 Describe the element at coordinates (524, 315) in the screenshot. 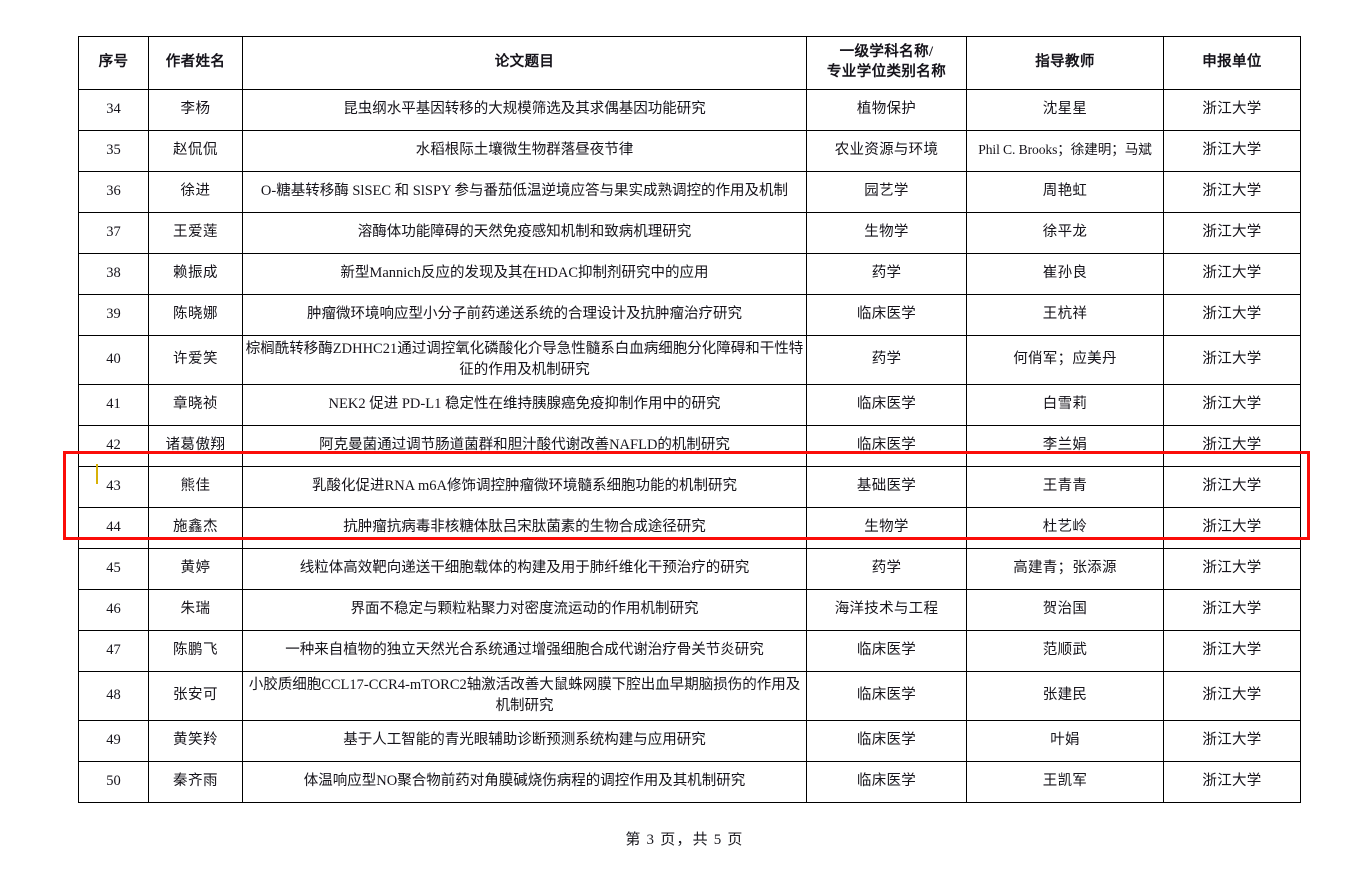

I see `cell-title: 肿瘤微环境响应型小分子前药递送系统的合理设计及抗肿瘤治疗研究` at that location.